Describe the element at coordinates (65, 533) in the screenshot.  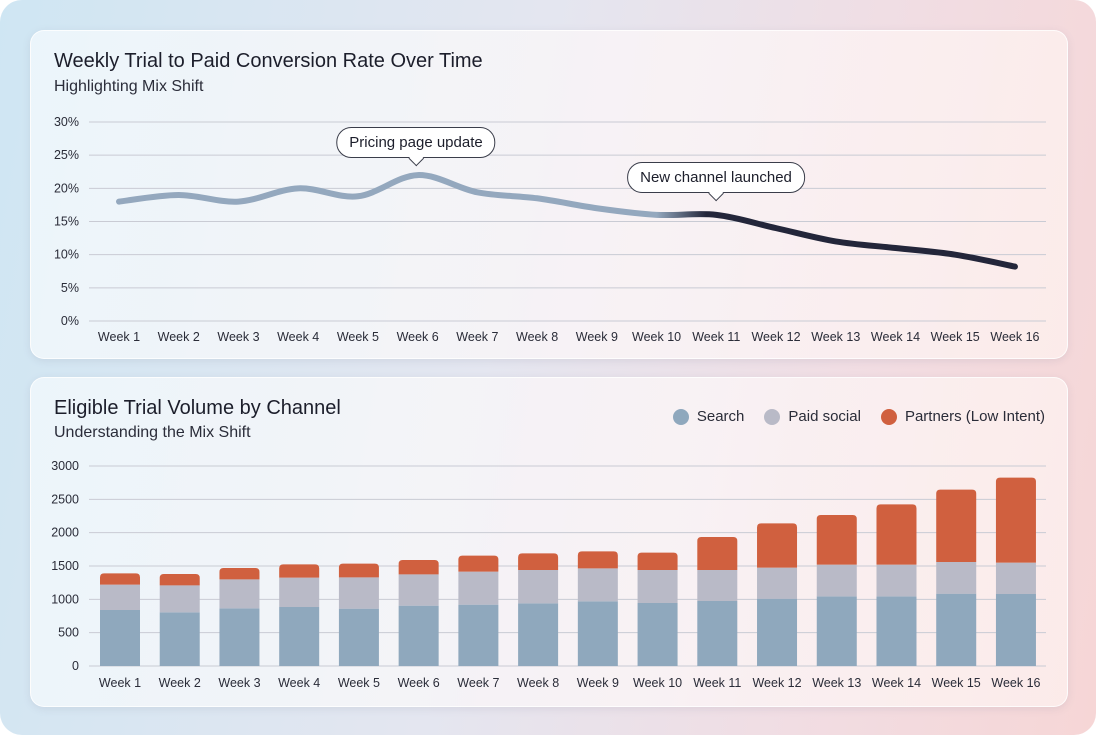
I see `y-tick-label: 2000` at that location.